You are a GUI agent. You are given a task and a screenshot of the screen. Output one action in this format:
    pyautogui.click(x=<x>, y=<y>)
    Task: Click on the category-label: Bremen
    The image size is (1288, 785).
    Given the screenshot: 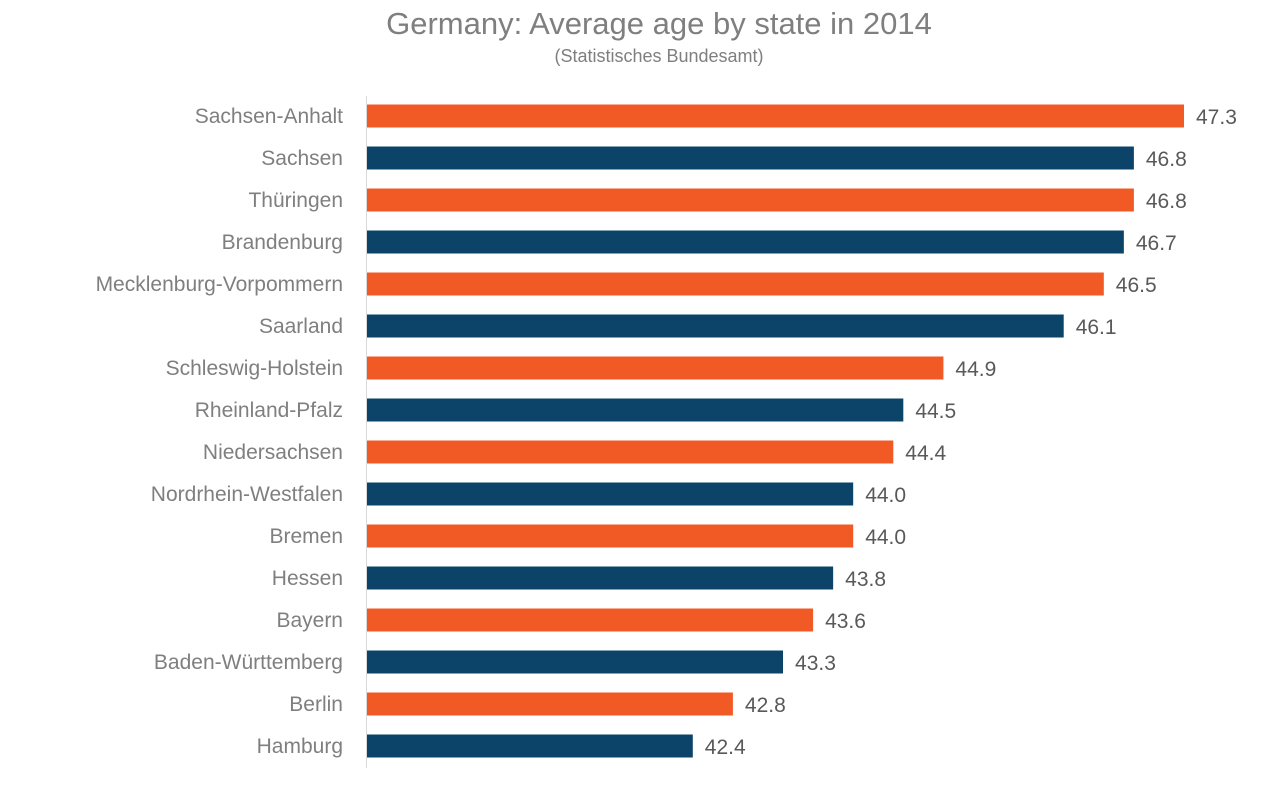 What is the action you would take?
    pyautogui.click(x=306, y=536)
    